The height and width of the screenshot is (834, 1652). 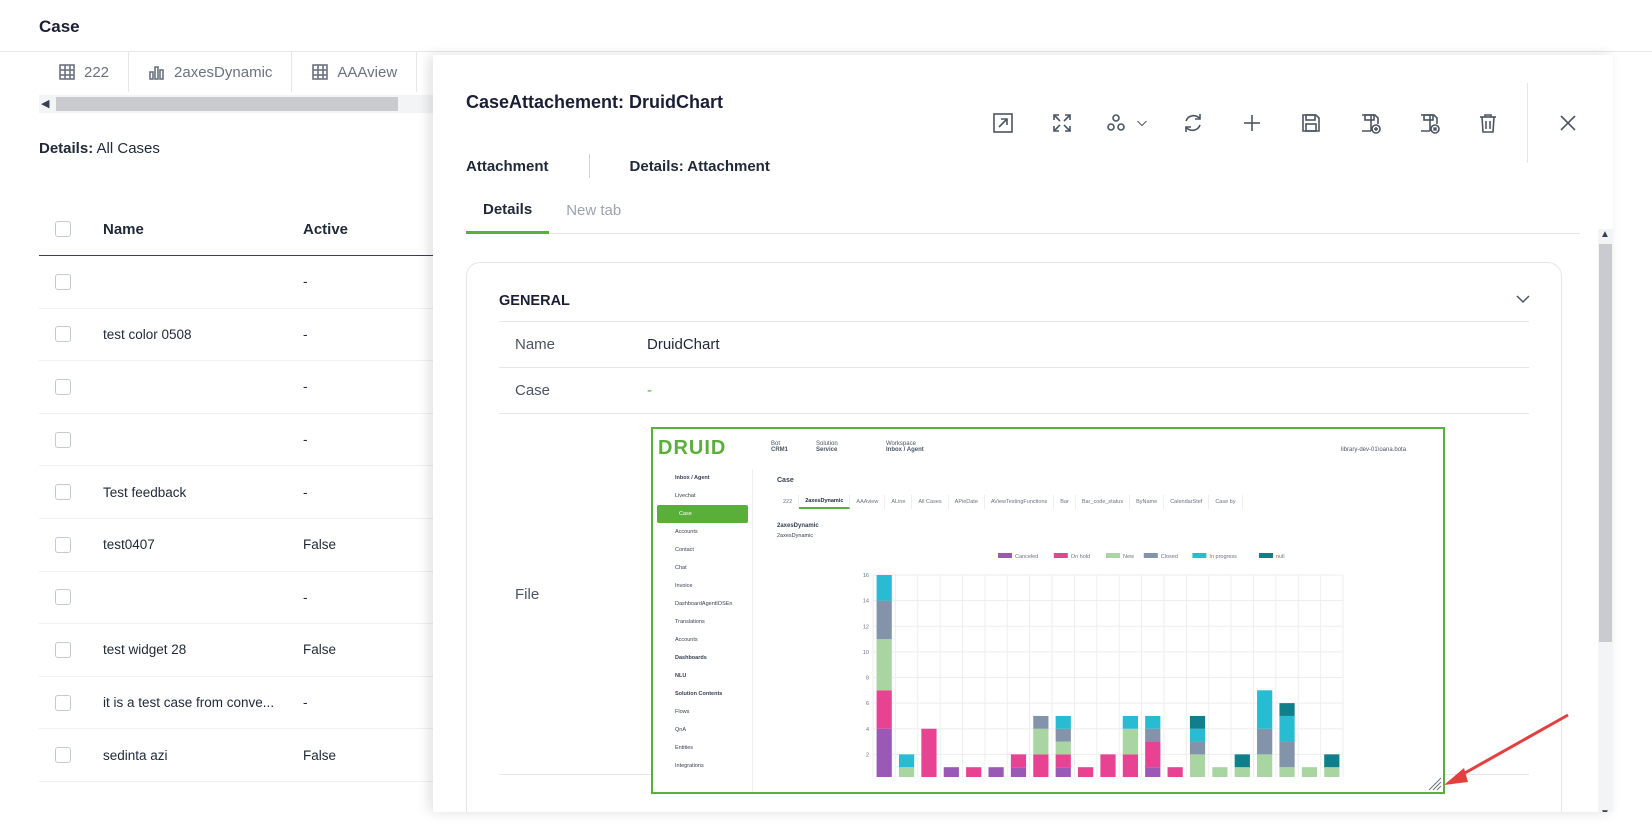 I want to click on save-and-new-button, so click(x=1369, y=123).